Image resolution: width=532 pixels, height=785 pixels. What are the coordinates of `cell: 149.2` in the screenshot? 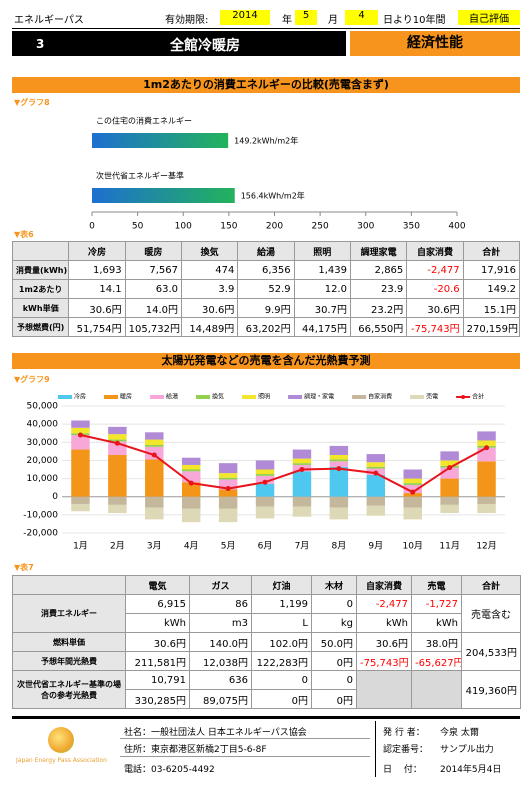 It's located at (491, 289).